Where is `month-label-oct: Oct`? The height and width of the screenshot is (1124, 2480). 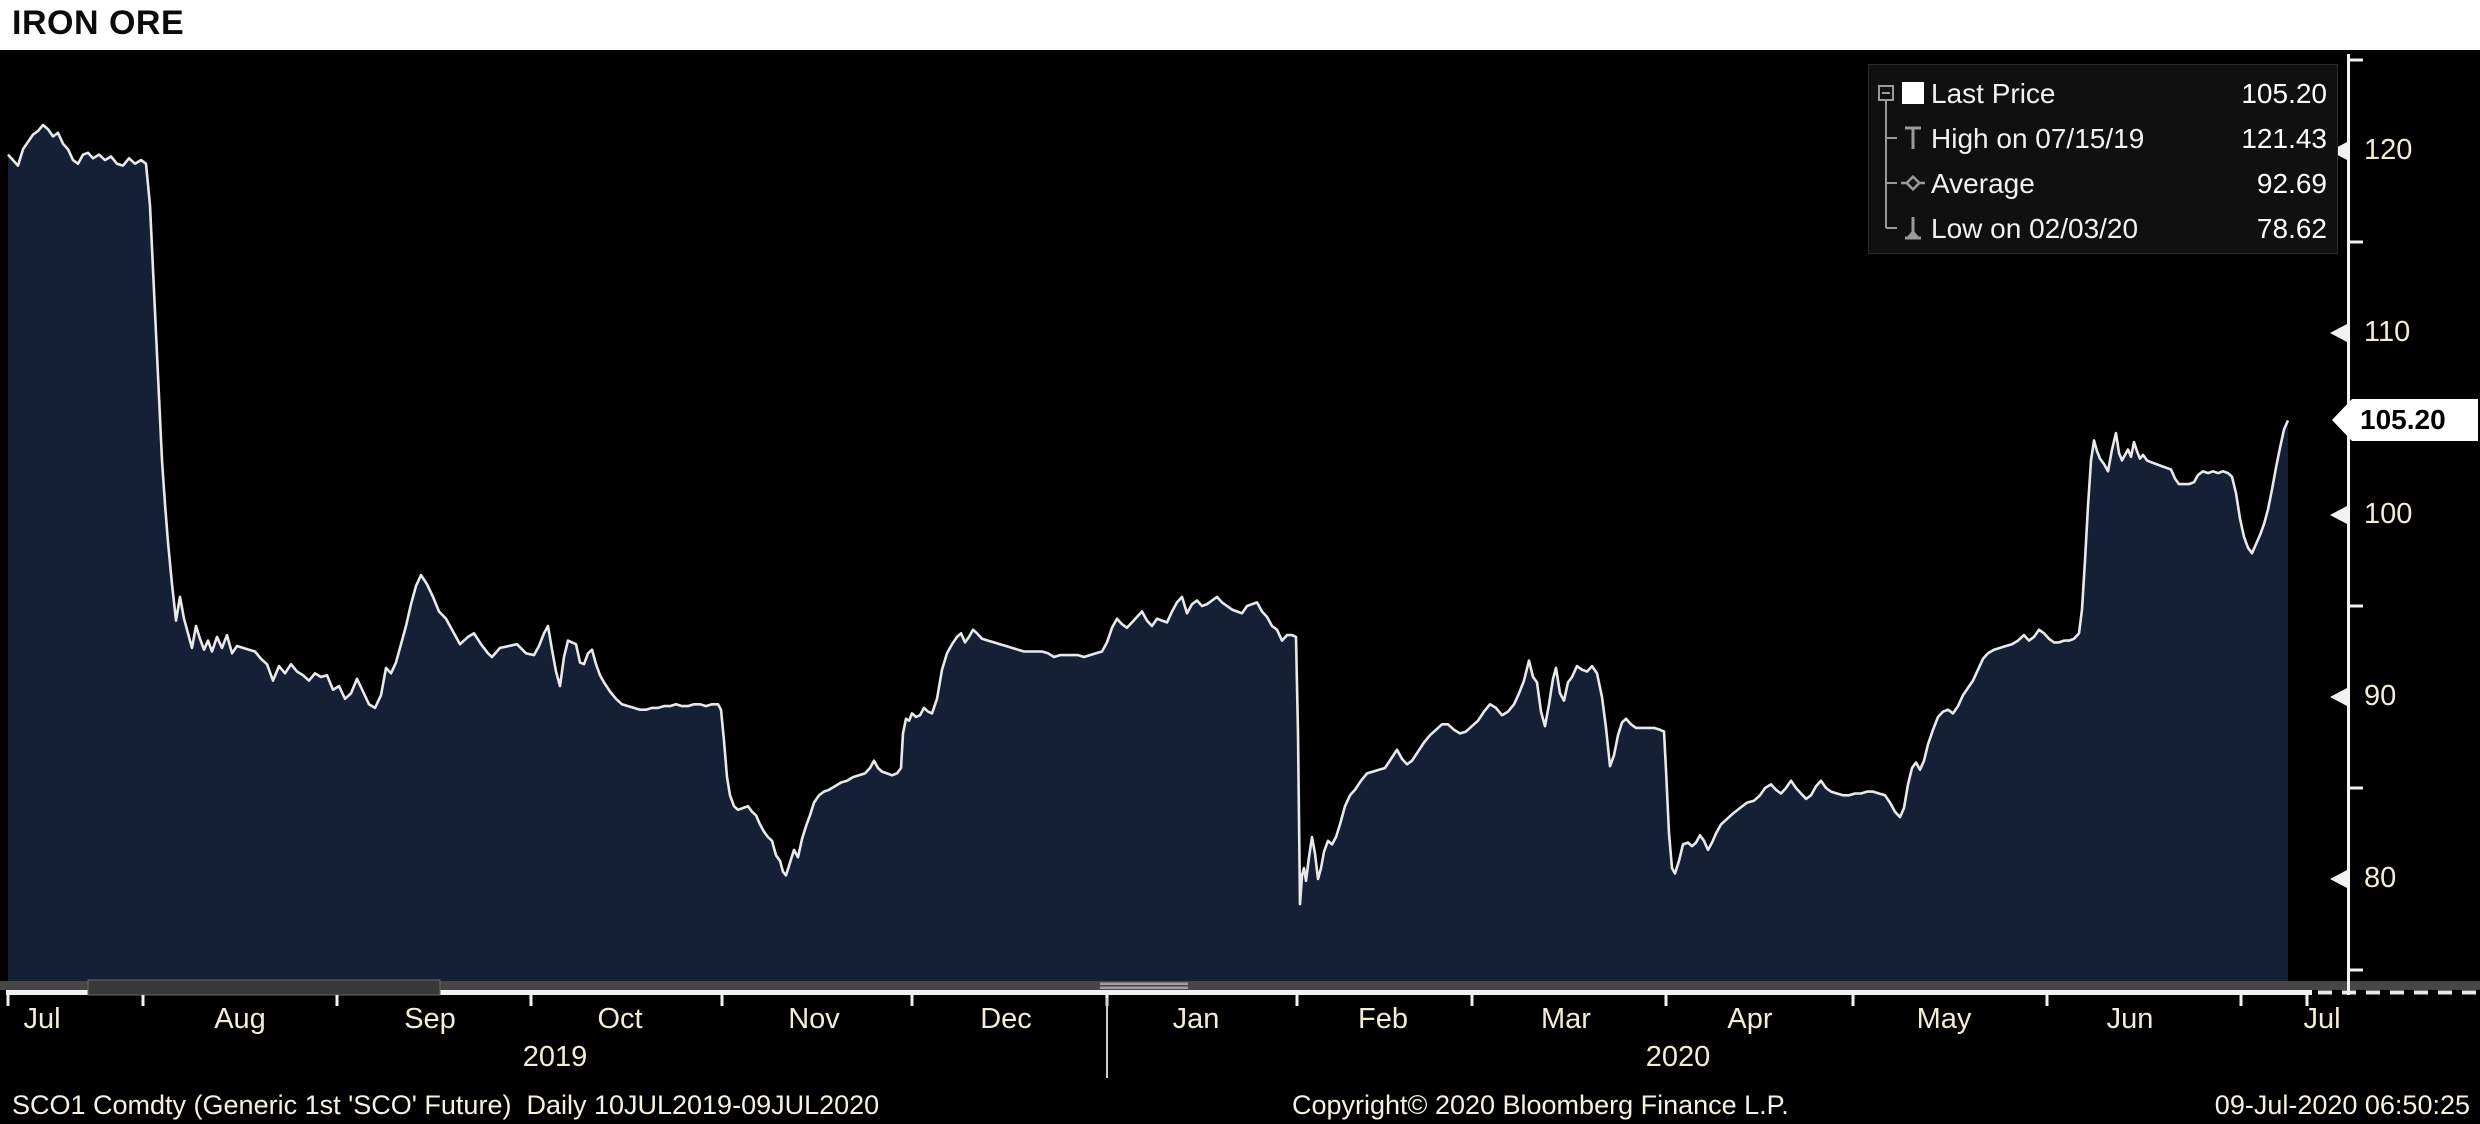
month-label-oct: Oct is located at coordinates (620, 1019).